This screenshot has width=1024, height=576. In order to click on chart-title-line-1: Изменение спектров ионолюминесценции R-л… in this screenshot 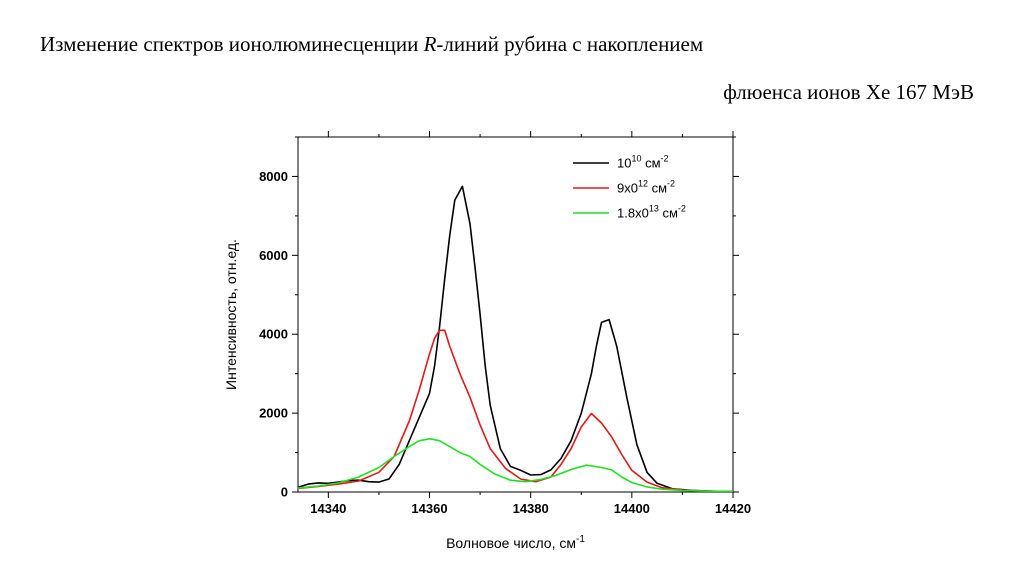, I will do `click(371, 44)`.